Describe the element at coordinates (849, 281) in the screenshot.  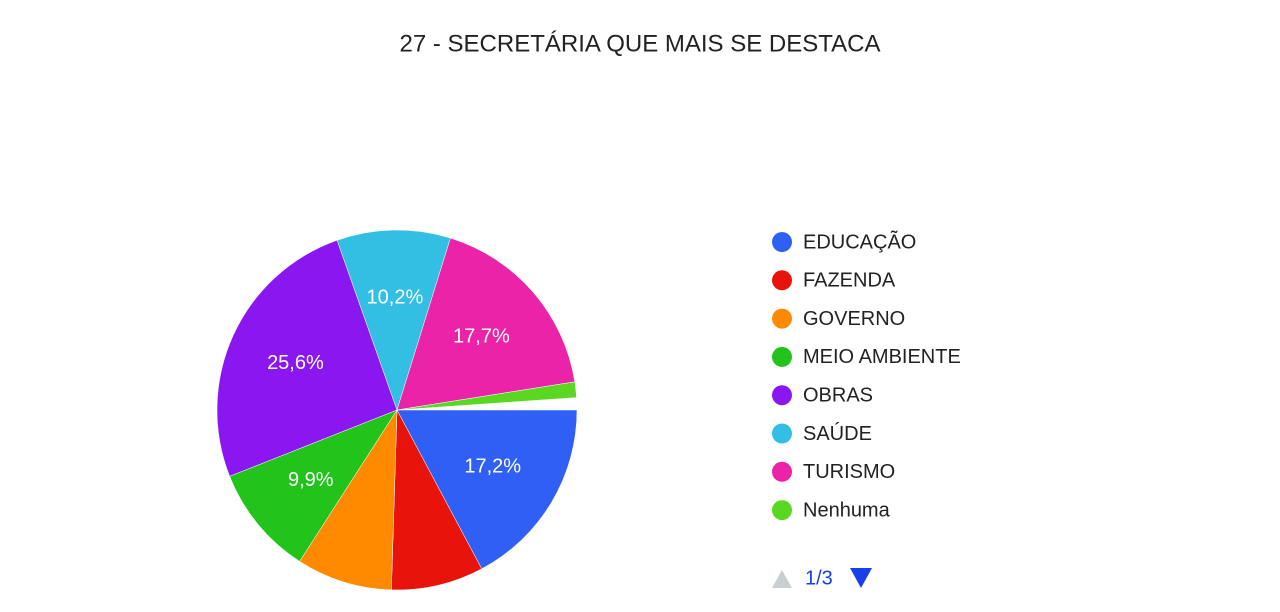
I see `legend-label: FAZENDA` at that location.